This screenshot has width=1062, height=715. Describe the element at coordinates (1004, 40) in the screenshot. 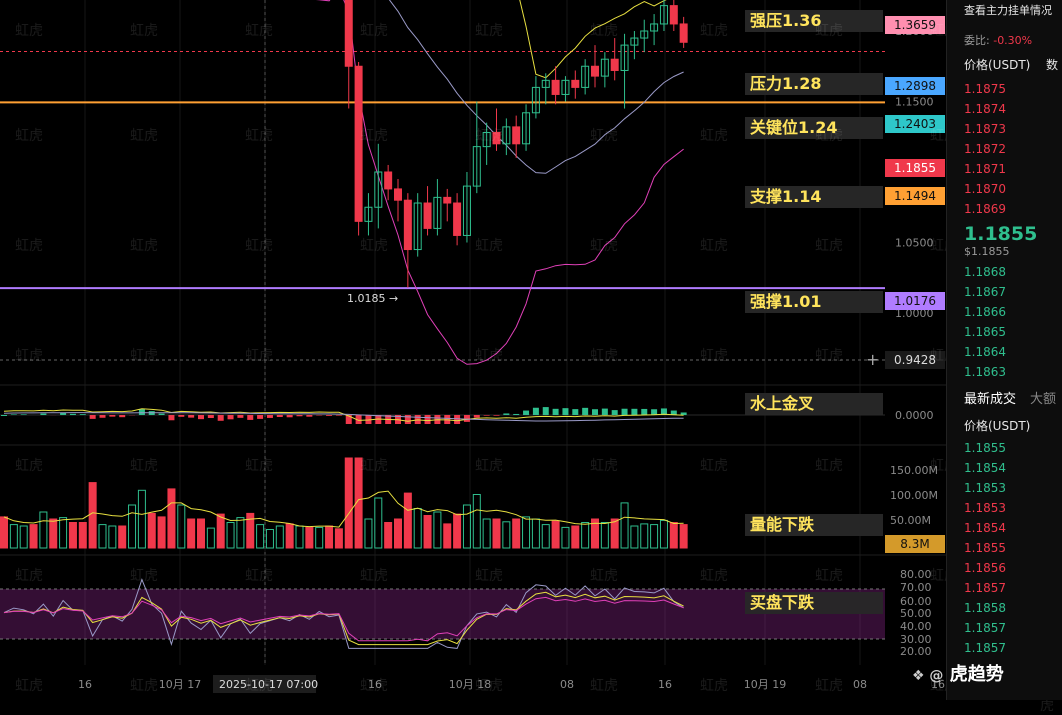

I see `ratio-row: 委比: -0.30%` at that location.